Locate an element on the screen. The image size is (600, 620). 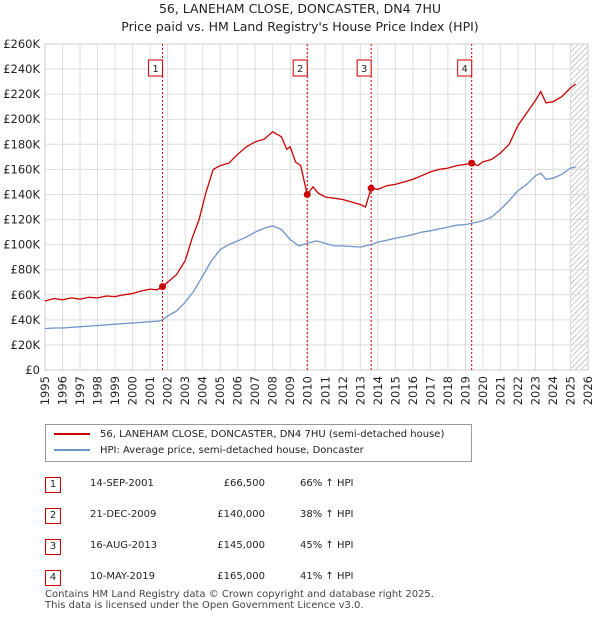
sale-hpi-change: 38% ↑ HPI is located at coordinates (327, 514).